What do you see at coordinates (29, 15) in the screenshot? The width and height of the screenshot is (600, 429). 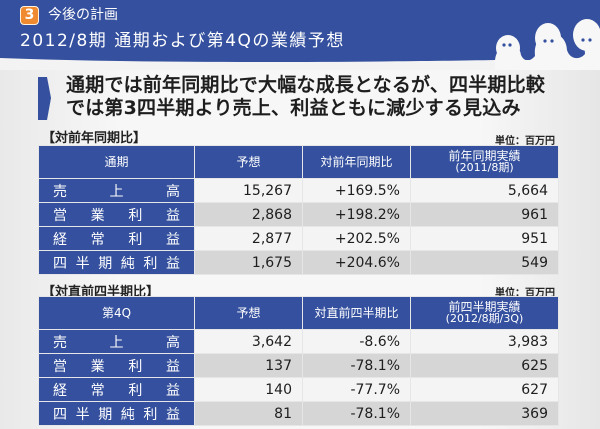 I see `section-number-badge: 3` at bounding box center [29, 15].